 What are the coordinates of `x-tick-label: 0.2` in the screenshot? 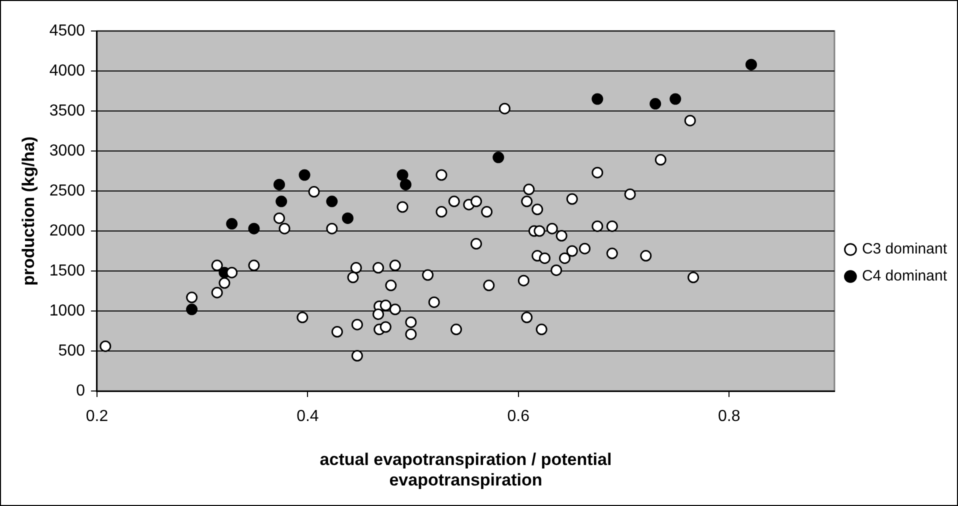 It's located at (97, 417).